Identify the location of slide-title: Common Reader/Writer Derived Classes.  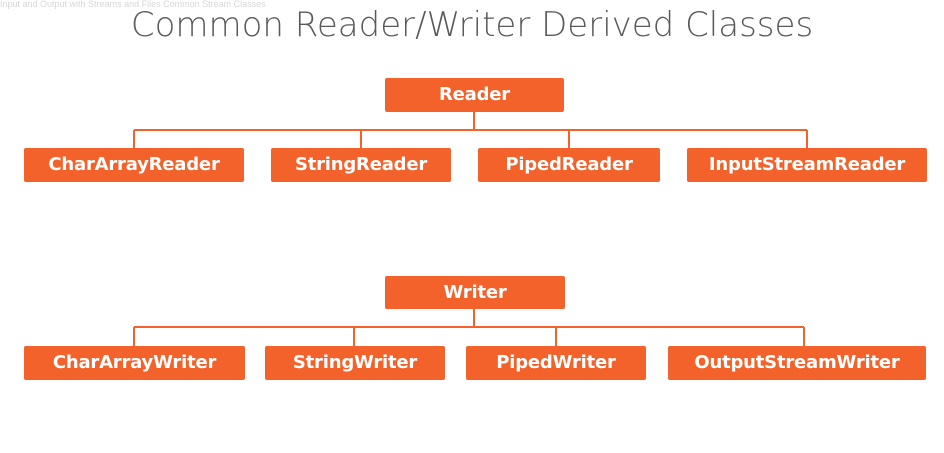
(472, 25).